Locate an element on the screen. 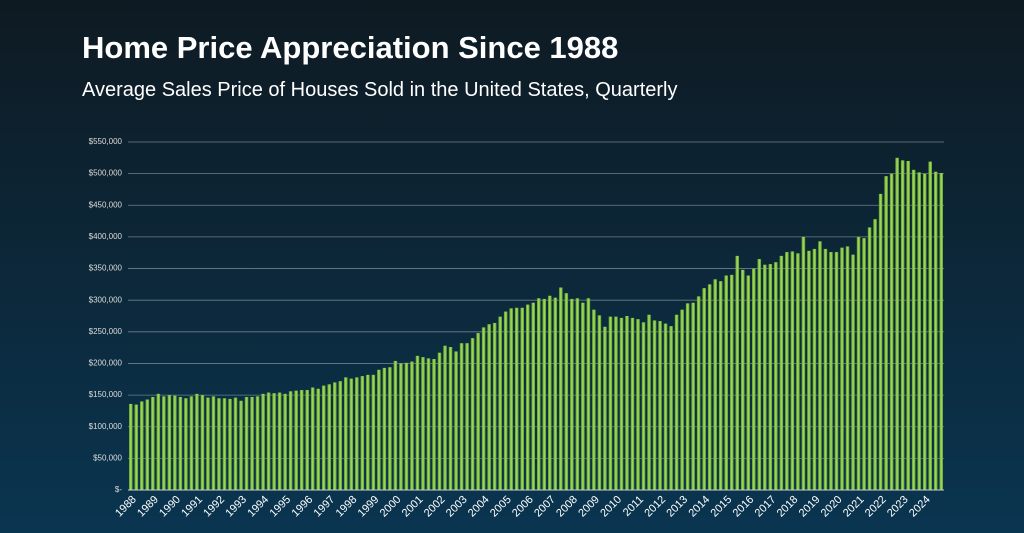 The image size is (1024, 533). y-tick-label: $350,000 is located at coordinates (106, 268).